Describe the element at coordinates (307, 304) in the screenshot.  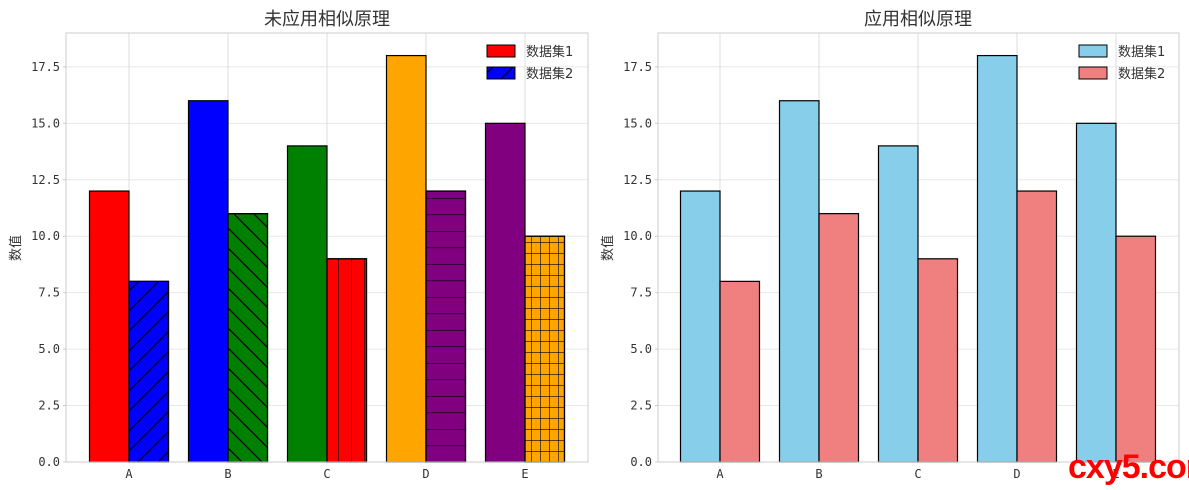
I see `left-bar-s1-C` at that location.